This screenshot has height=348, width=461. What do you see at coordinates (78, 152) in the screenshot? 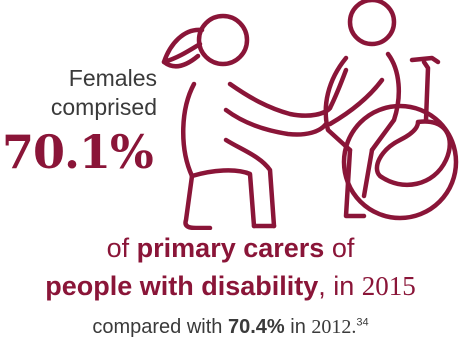
I see `big-stat-value: 70.1%` at bounding box center [78, 152].